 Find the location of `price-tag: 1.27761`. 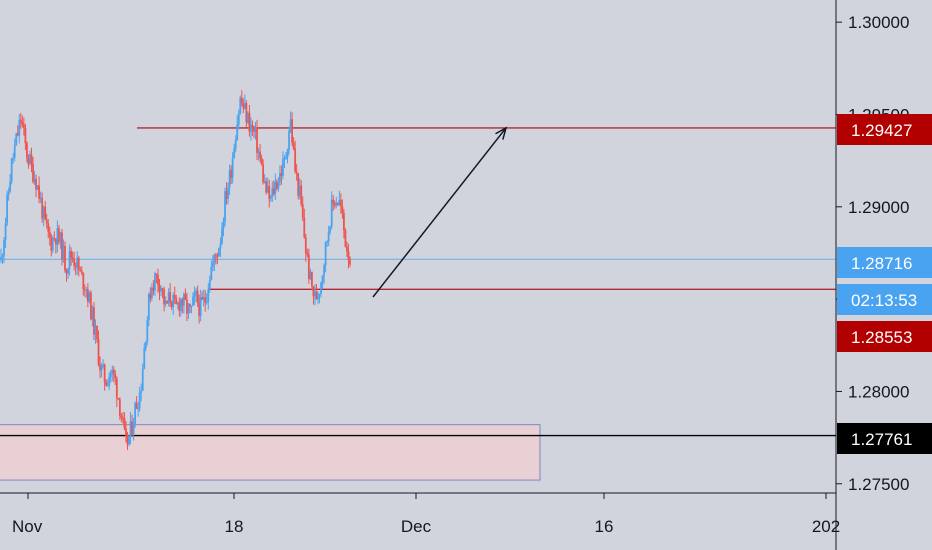

price-tag: 1.27761 is located at coordinates (884, 438).